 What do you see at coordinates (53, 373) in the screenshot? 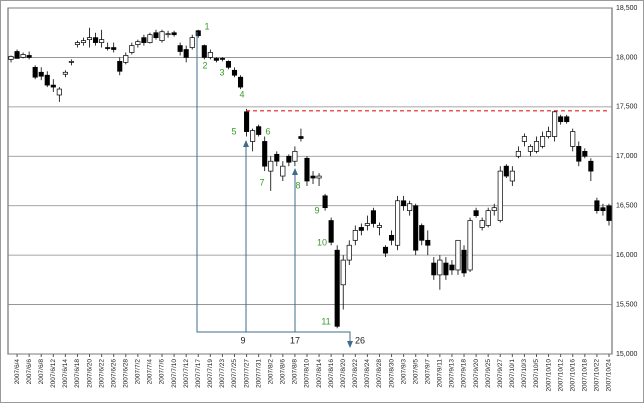
I see `x-tick-label: 2007/6/12` at bounding box center [53, 373].